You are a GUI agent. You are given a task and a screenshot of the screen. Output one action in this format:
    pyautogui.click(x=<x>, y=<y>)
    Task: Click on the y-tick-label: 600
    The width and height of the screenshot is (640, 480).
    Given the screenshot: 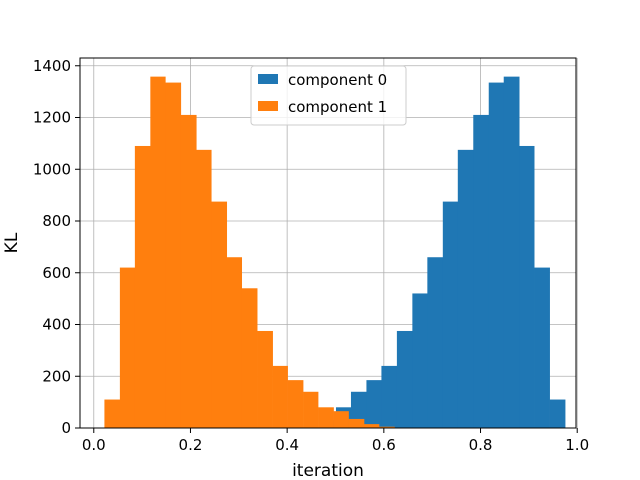 What is the action you would take?
    pyautogui.click(x=56, y=273)
    